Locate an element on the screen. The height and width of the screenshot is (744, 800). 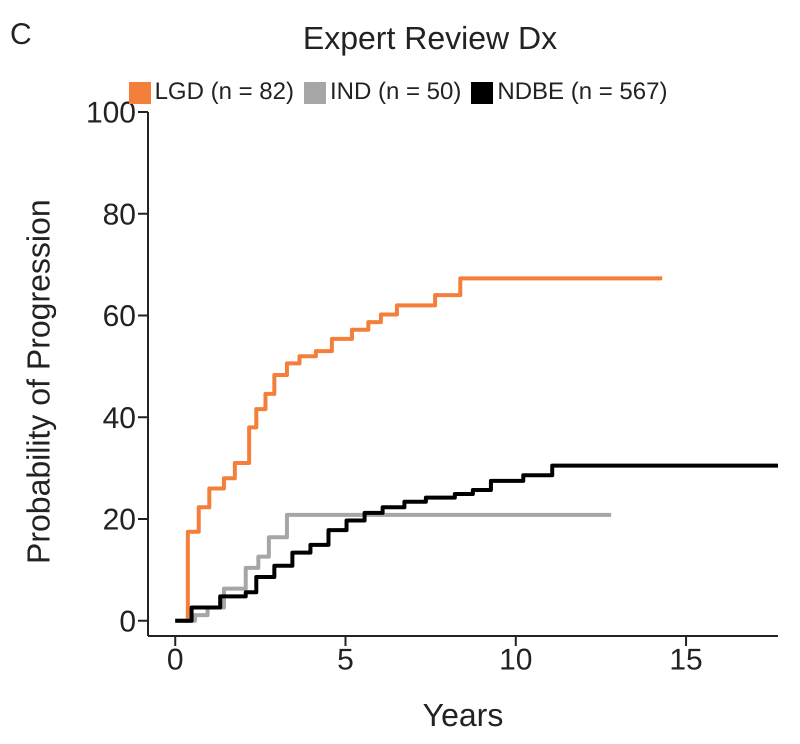
y-tick-label: 60 is located at coordinates (119, 317).